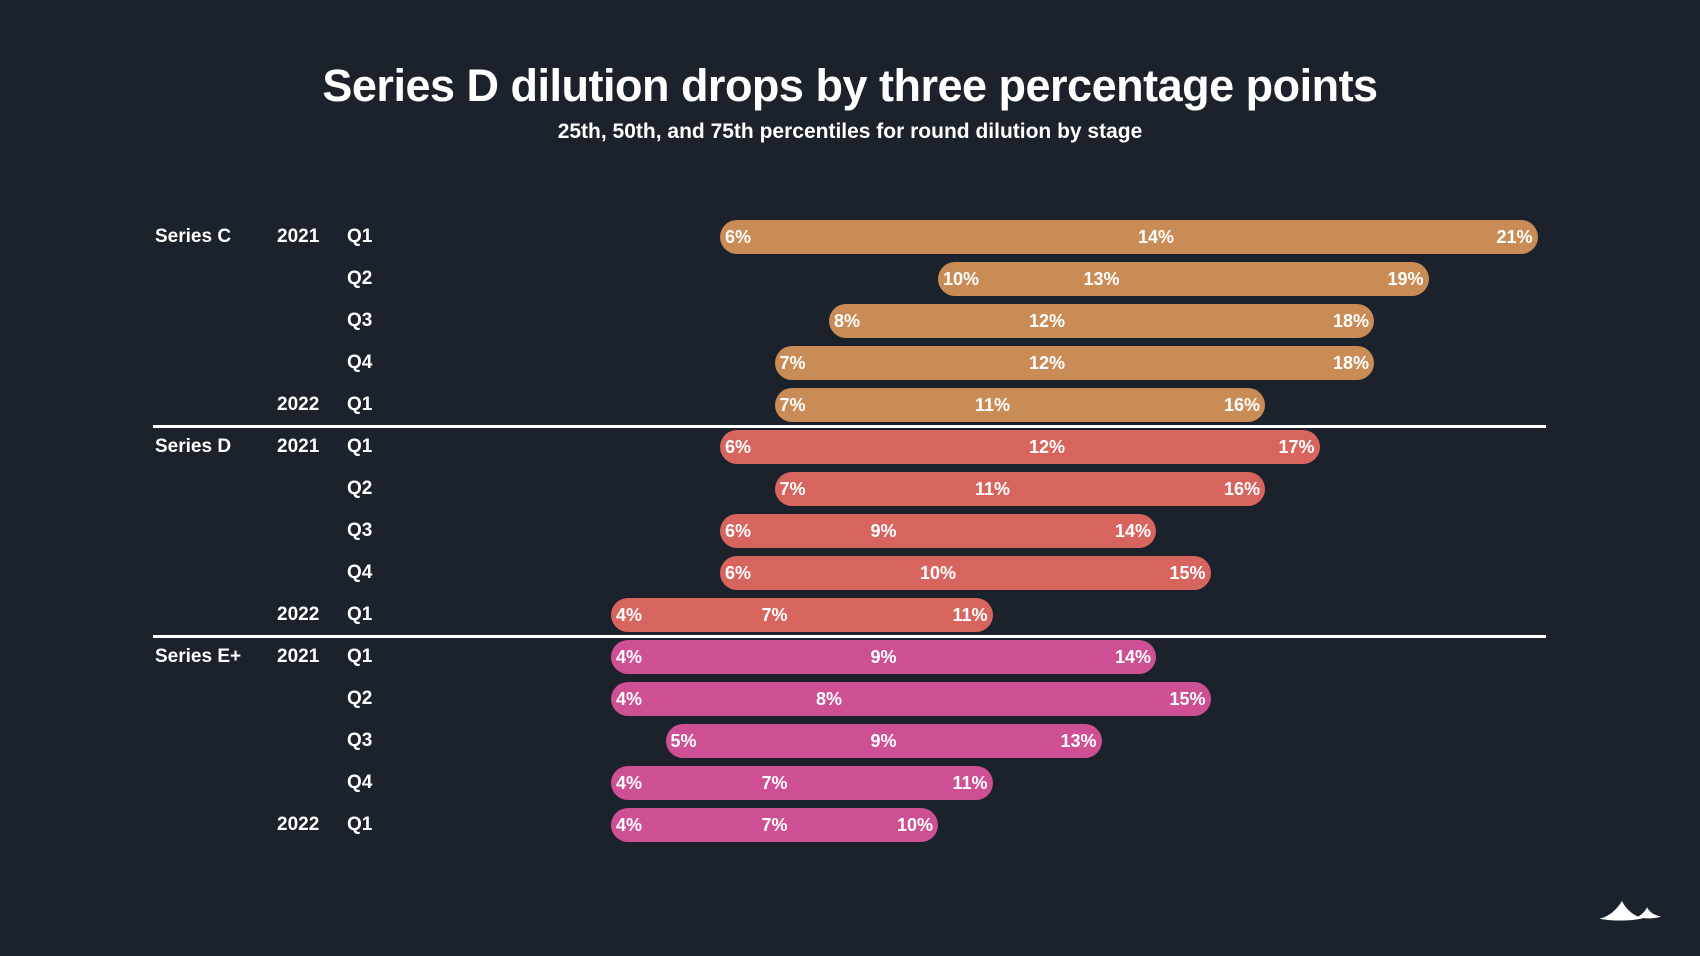 This screenshot has width=1700, height=956. What do you see at coordinates (850, 657) in the screenshot?
I see `chart-row: Series E+ 2021 Q1 4% 9% 14%` at bounding box center [850, 657].